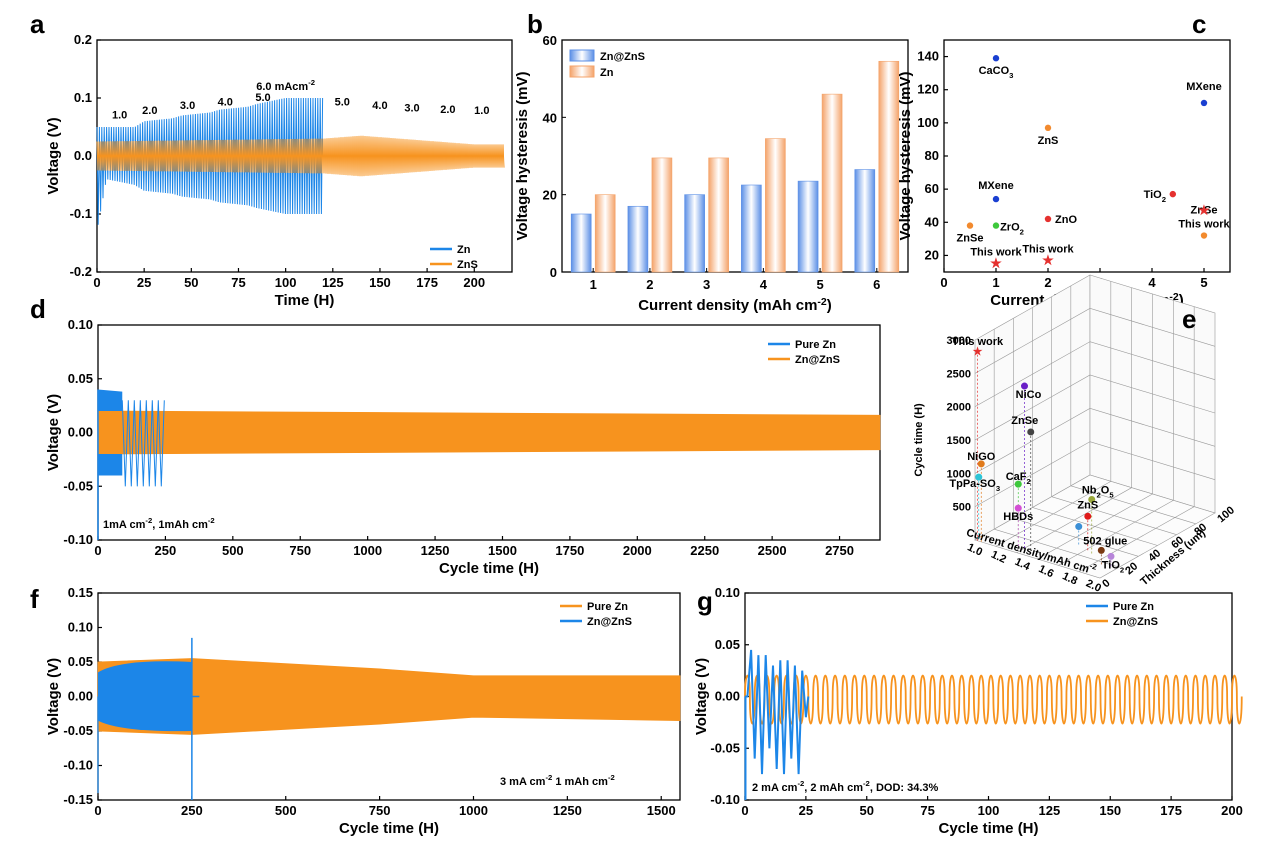  What do you see at coordinates (225, 103) in the screenshot?
I see `rate-annotation: 4.0` at bounding box center [225, 103].